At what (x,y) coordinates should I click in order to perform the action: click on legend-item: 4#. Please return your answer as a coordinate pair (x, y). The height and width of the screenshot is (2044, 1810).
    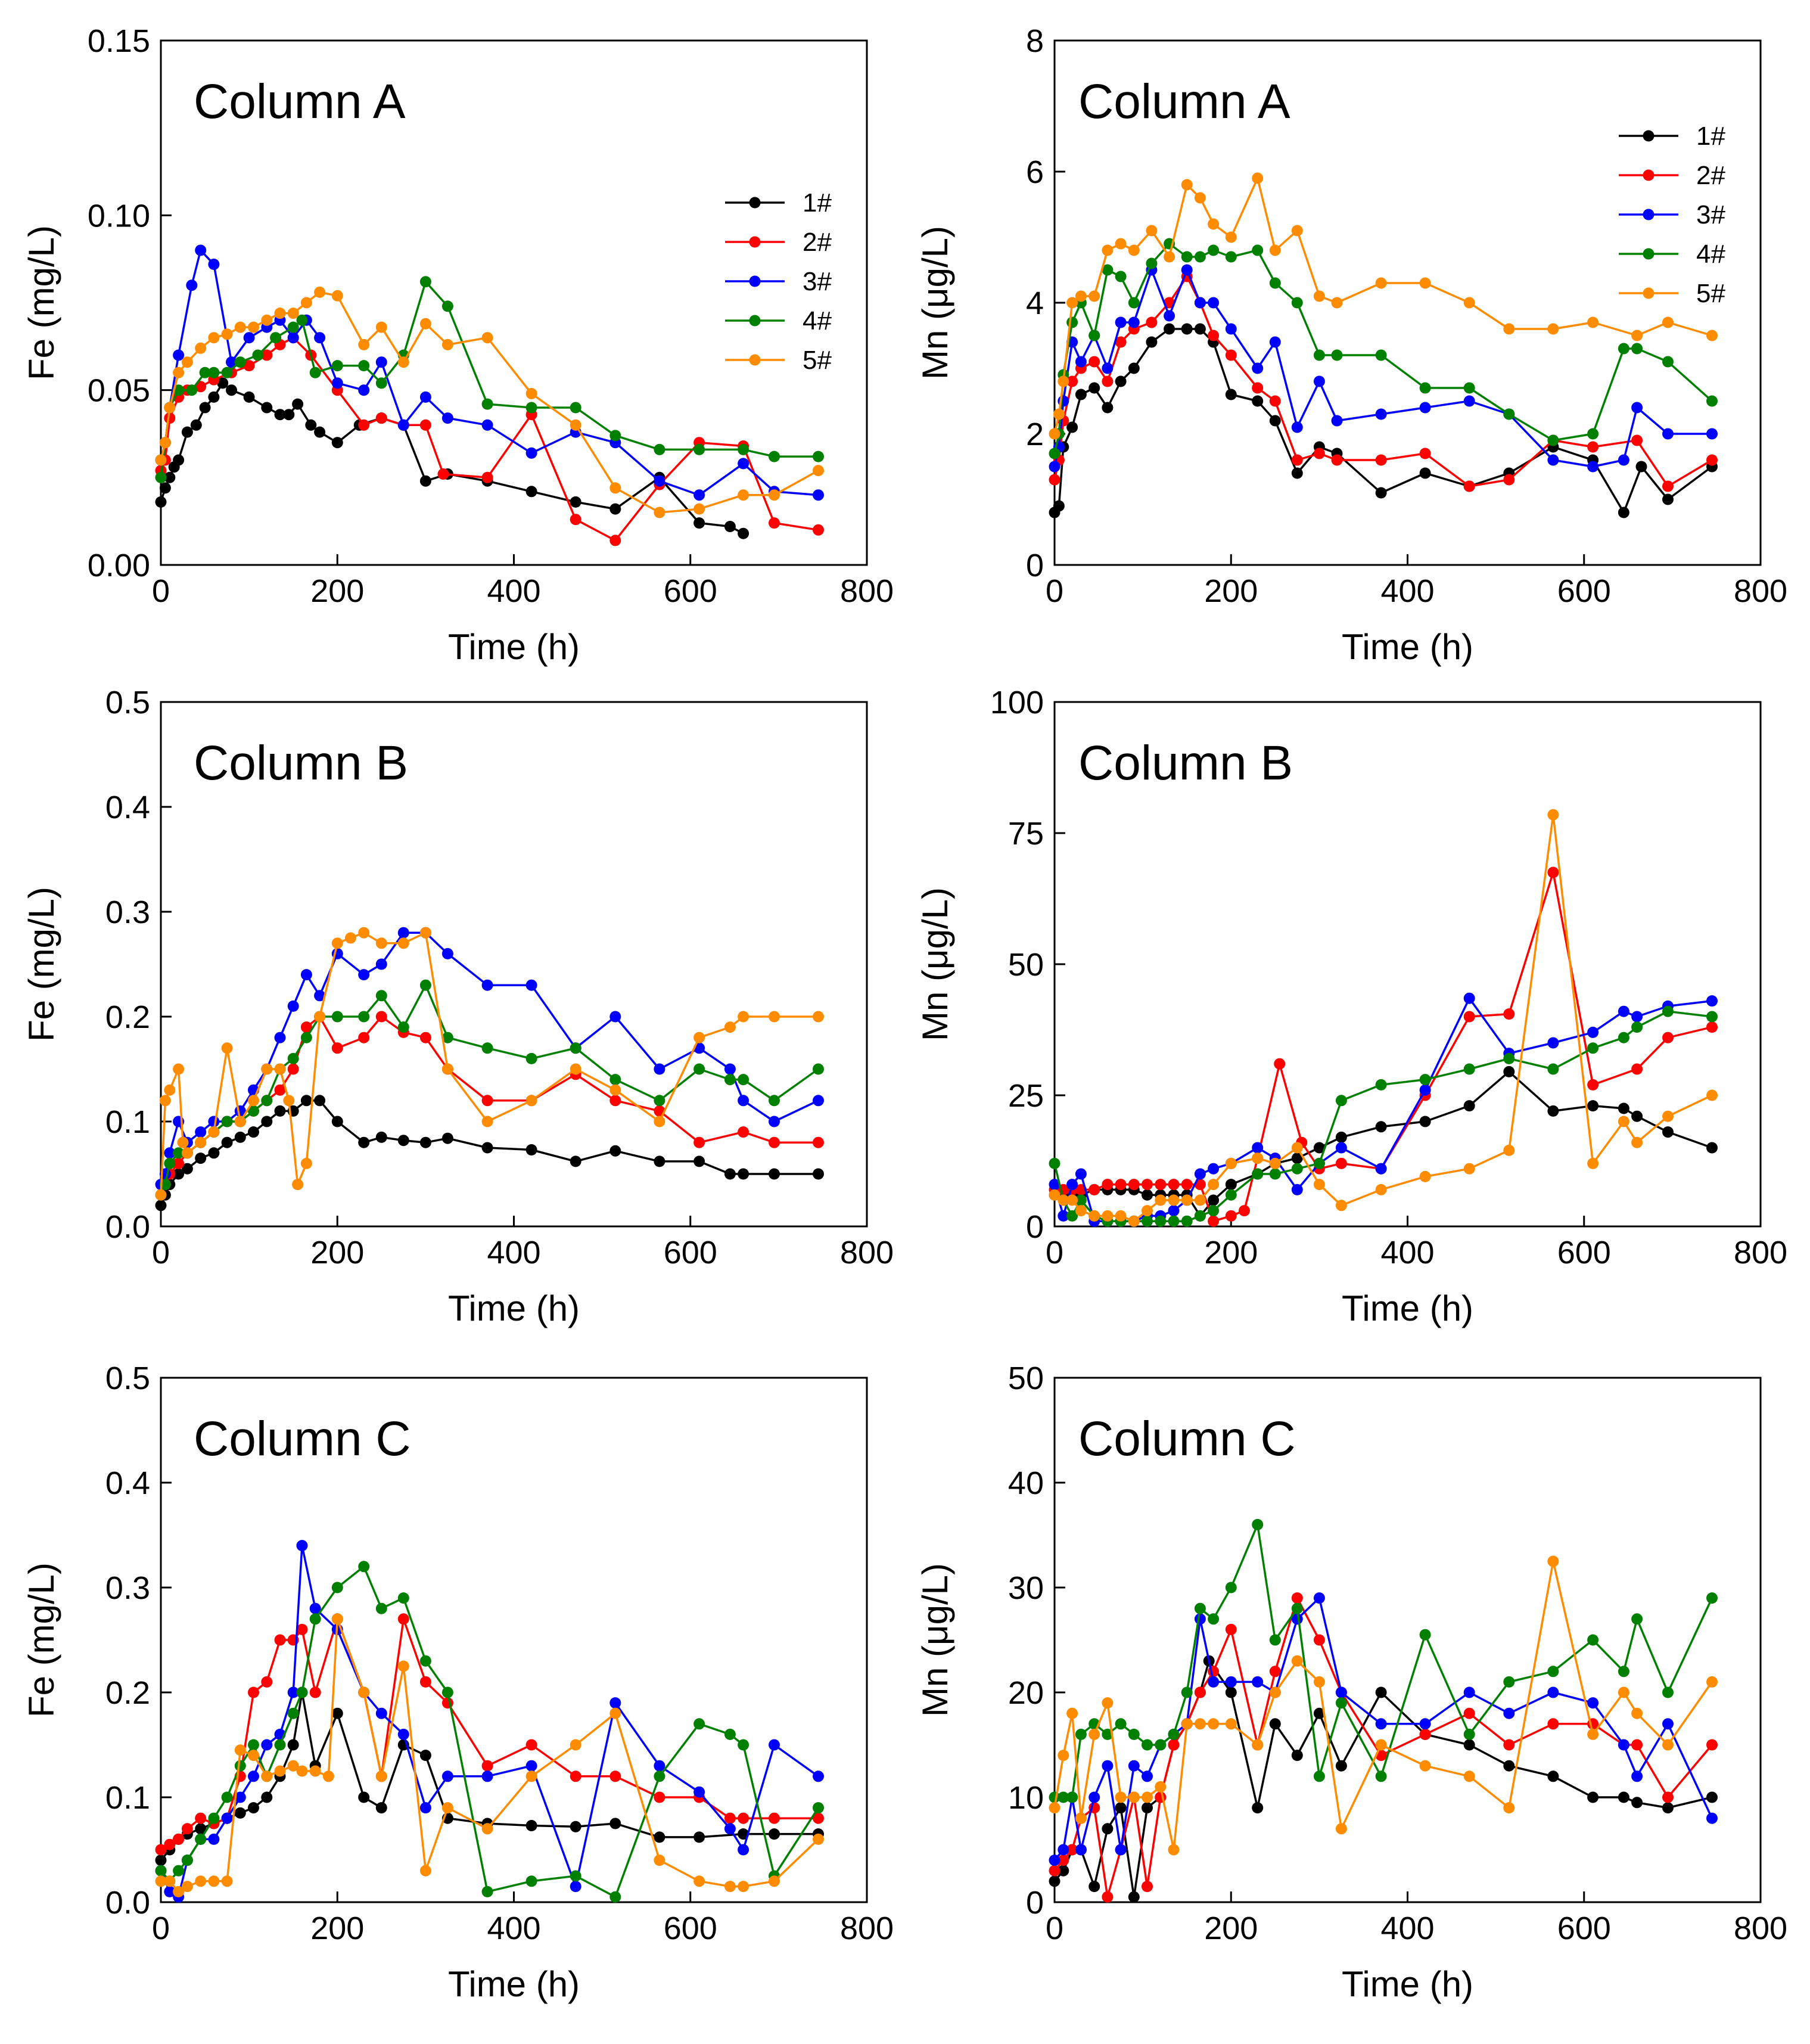
    Looking at the image, I should click on (1672, 255).